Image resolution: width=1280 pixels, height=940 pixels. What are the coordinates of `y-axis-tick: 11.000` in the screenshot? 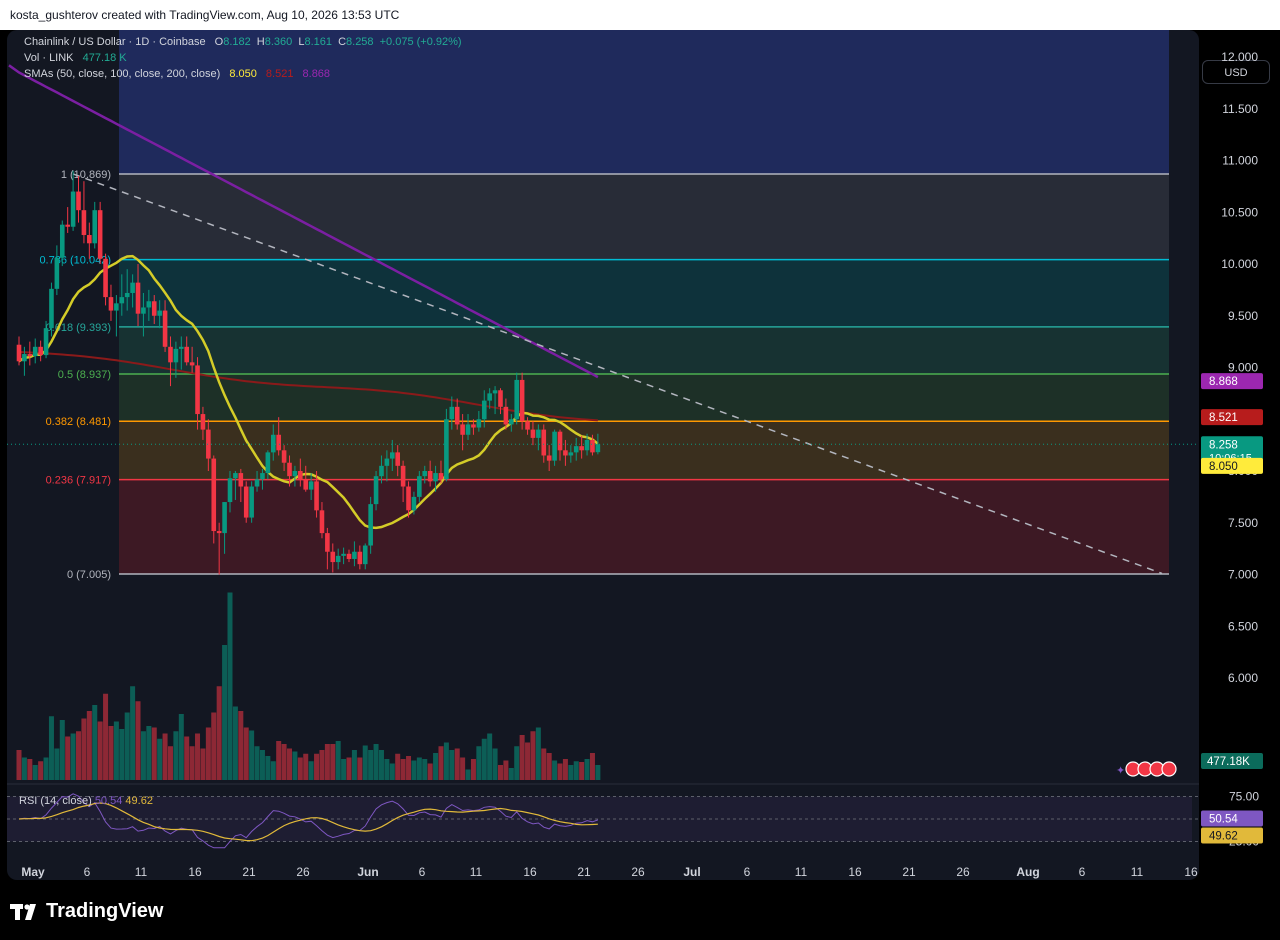 It's located at (1240, 161).